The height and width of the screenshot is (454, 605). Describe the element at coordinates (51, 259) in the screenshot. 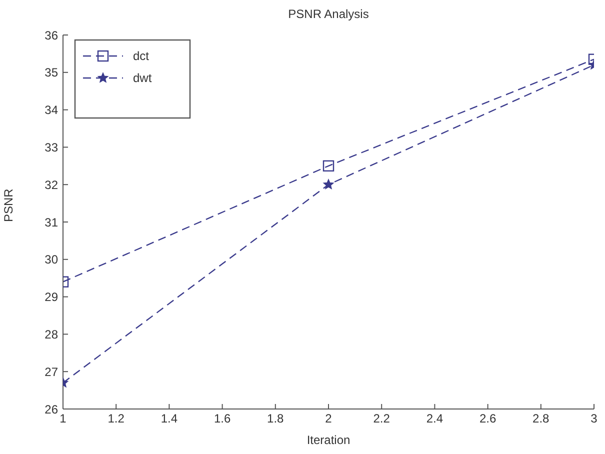

I see `y-tick-label: 30` at that location.